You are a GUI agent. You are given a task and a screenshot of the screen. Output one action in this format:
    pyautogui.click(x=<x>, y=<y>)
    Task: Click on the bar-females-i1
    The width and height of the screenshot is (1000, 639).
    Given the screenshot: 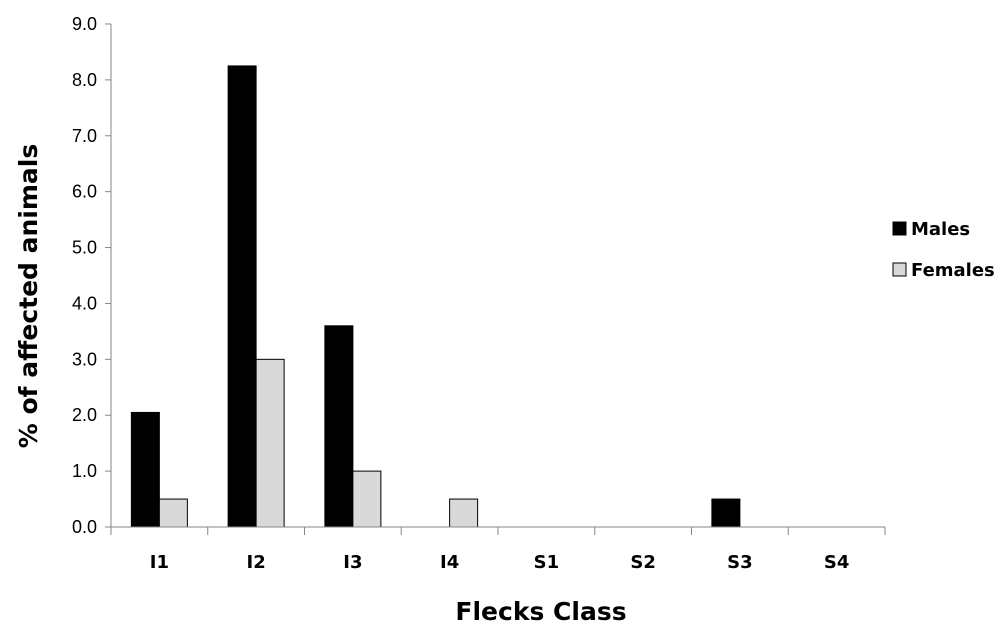 What is the action you would take?
    pyautogui.click(x=173, y=513)
    